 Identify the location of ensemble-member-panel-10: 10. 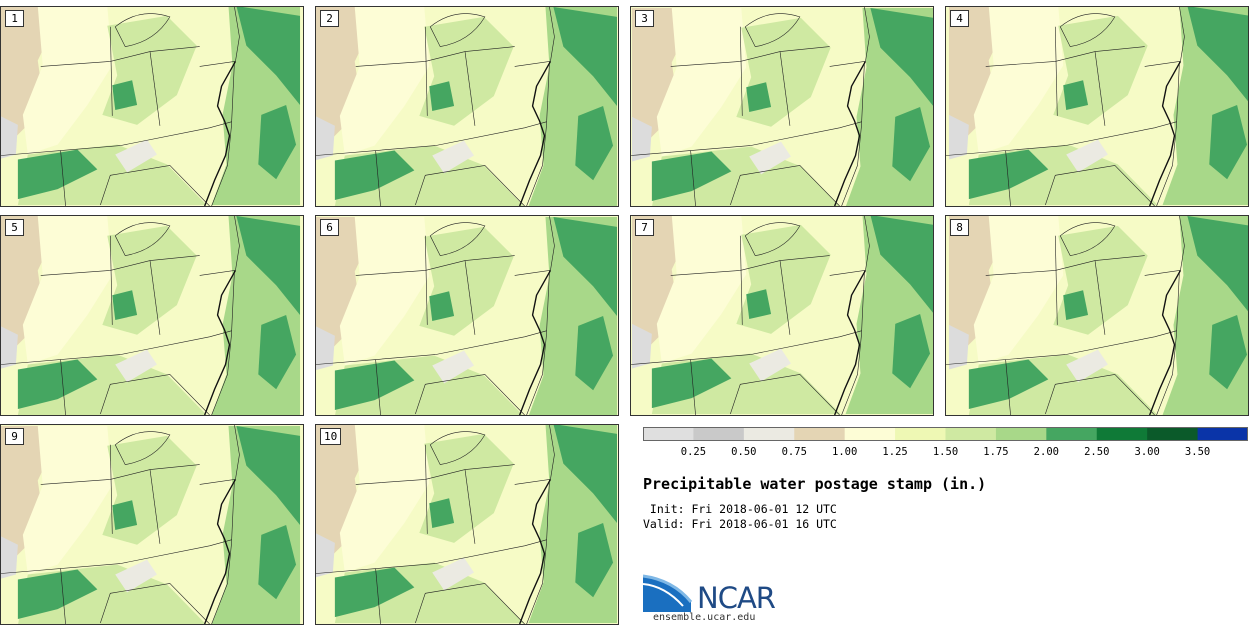
(467, 524).